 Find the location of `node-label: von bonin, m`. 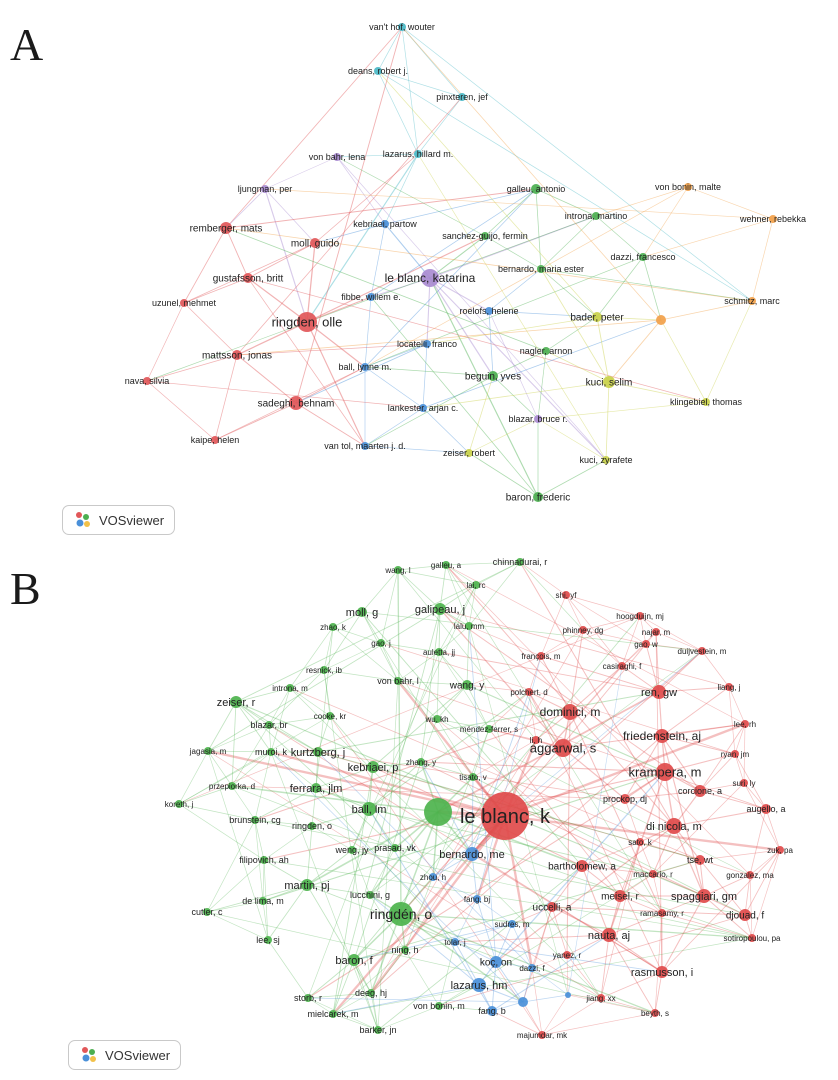

node-label: von bonin, m is located at coordinates (439, 1006).